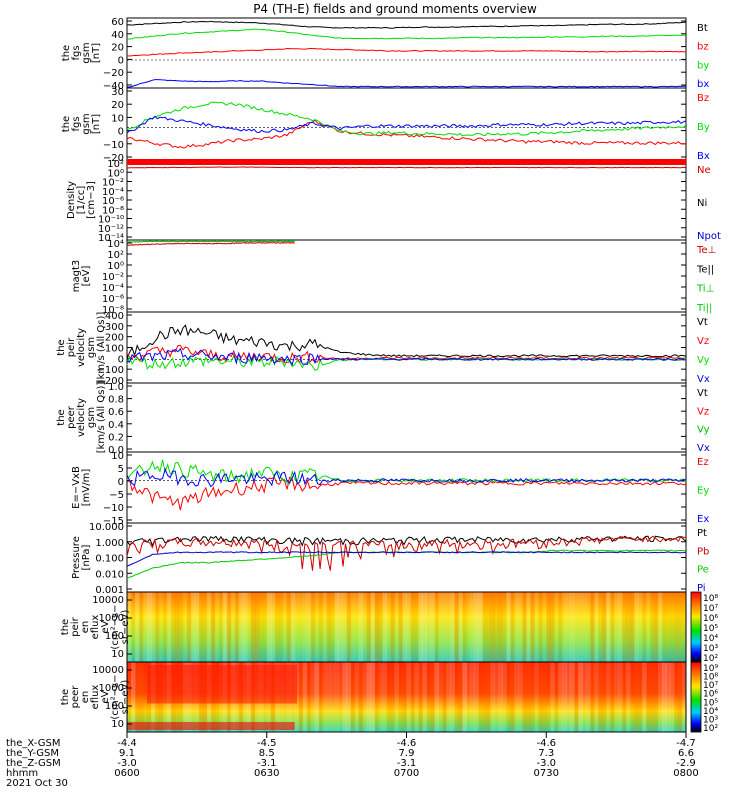 The width and height of the screenshot is (750, 804). What do you see at coordinates (113, 192) in the screenshot?
I see `y-tick-label: 10⁻⁴` at bounding box center [113, 192].